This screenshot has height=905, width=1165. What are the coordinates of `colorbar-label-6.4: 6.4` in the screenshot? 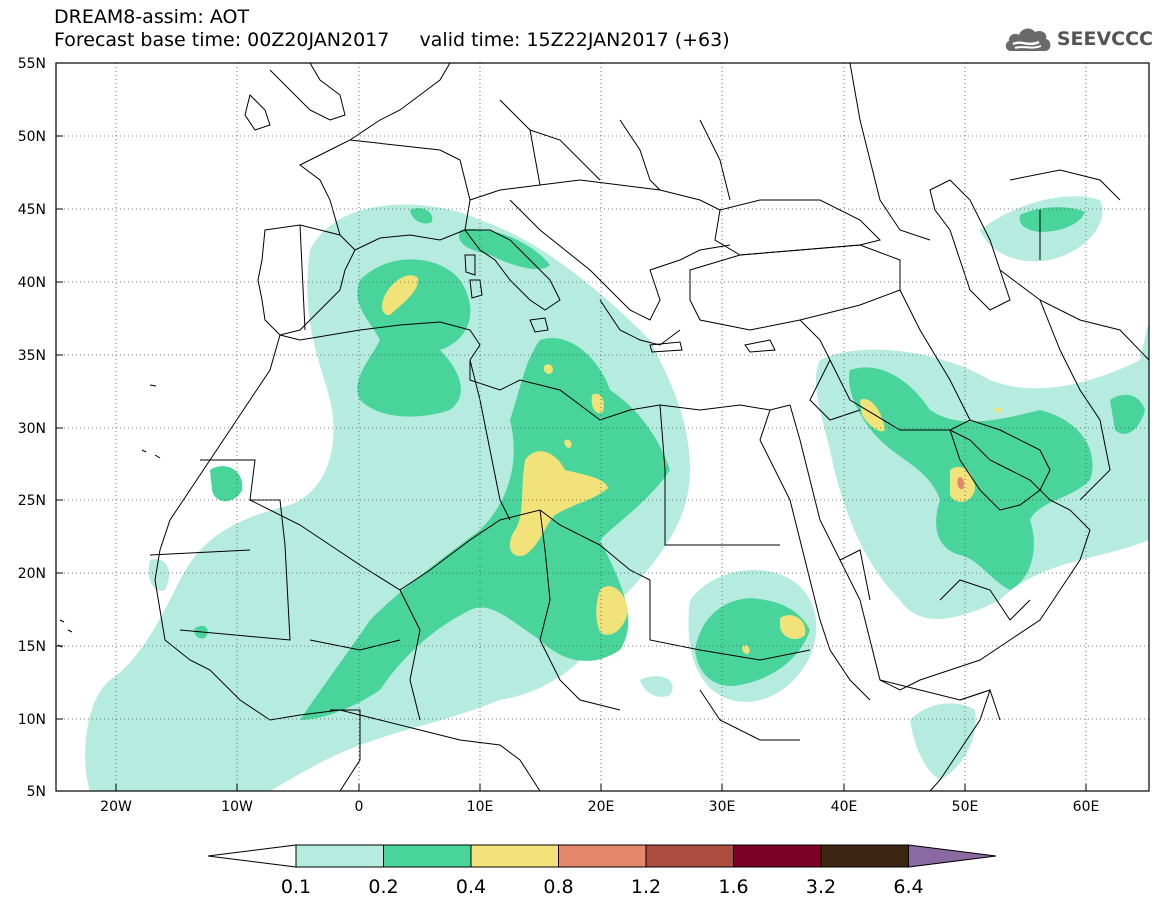 It's located at (908, 887).